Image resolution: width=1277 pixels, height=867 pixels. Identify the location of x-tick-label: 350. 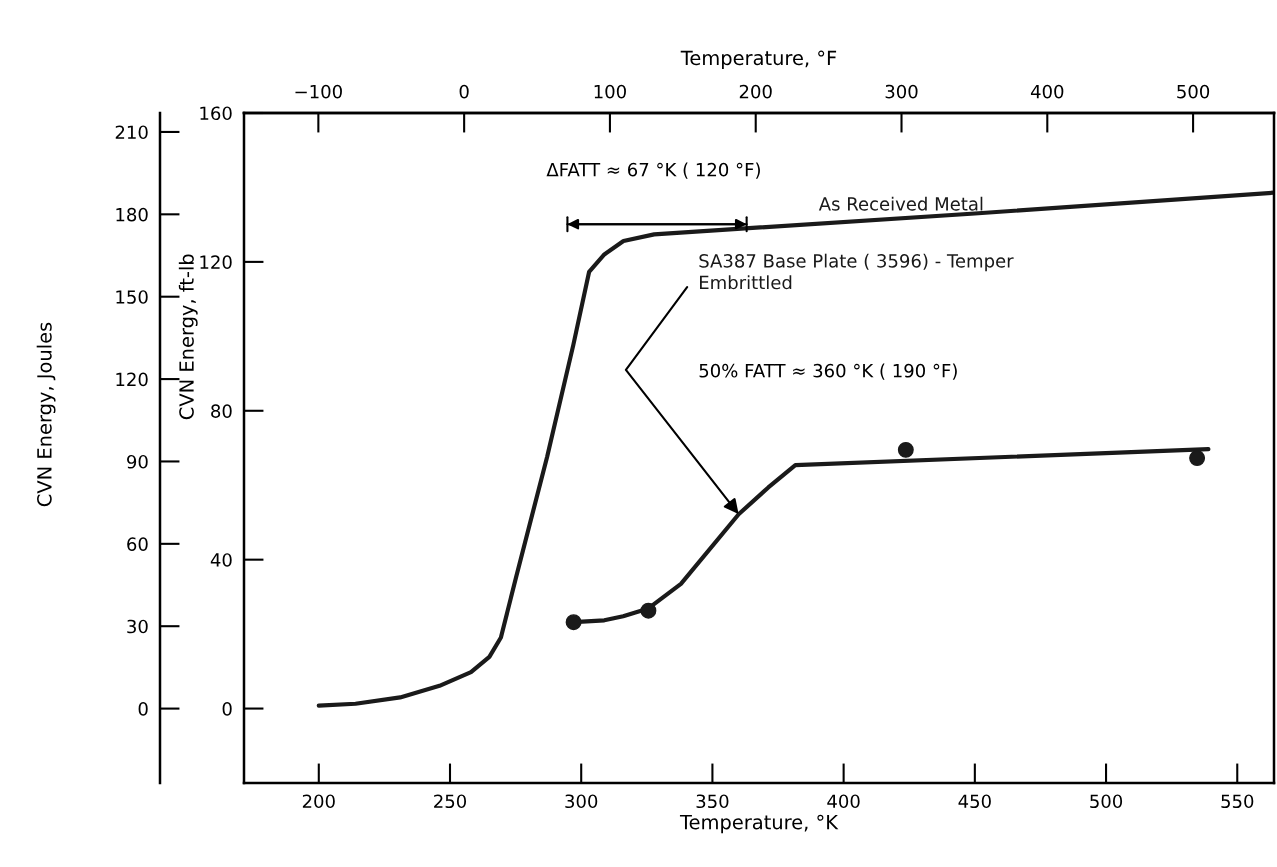
(712, 801).